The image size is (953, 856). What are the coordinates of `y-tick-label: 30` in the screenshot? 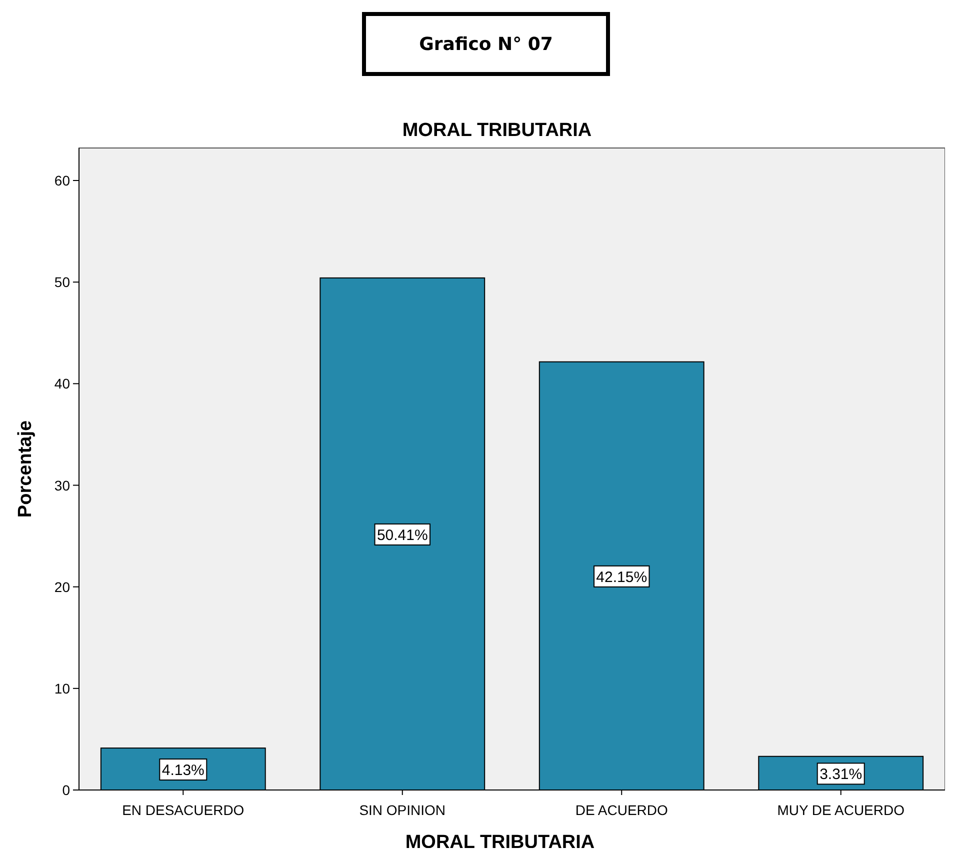 It's located at (62, 485).